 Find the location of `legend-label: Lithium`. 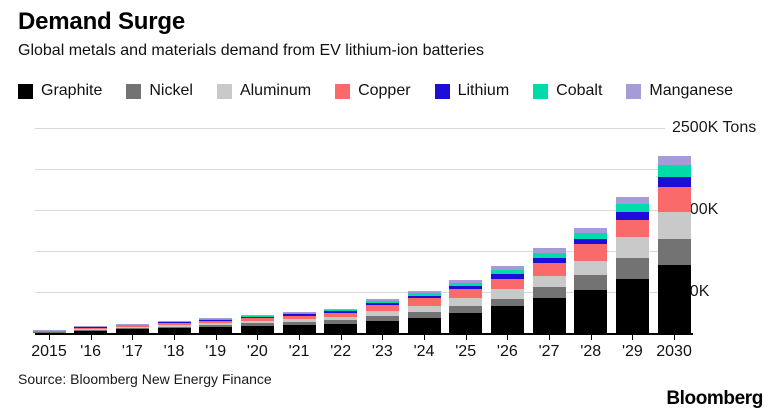

legend-label: Lithium is located at coordinates (483, 90).